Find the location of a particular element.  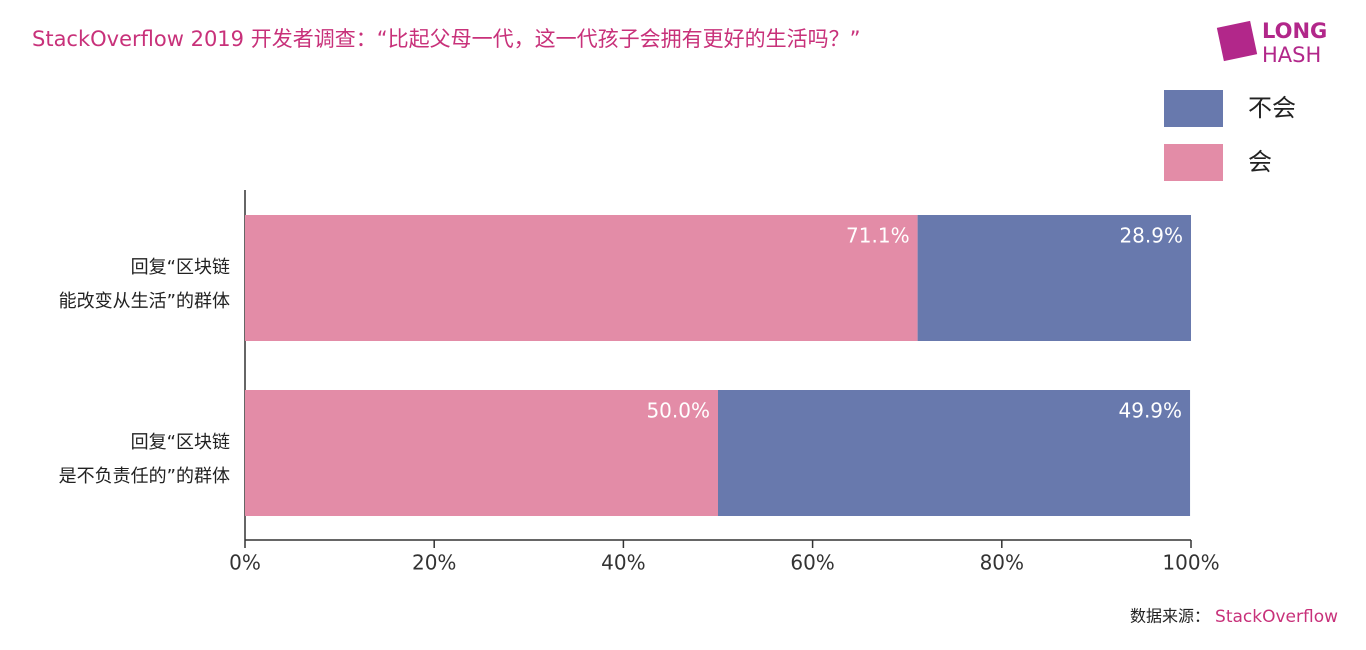

logo: LONG HASH is located at coordinates (1271, 43).